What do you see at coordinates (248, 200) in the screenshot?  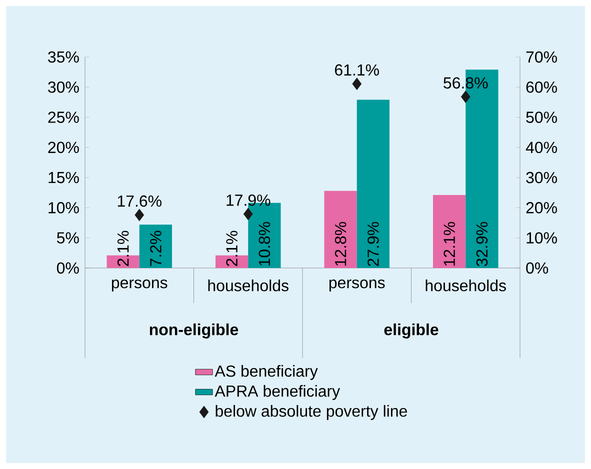 I see `data-label: 17.9%` at bounding box center [248, 200].